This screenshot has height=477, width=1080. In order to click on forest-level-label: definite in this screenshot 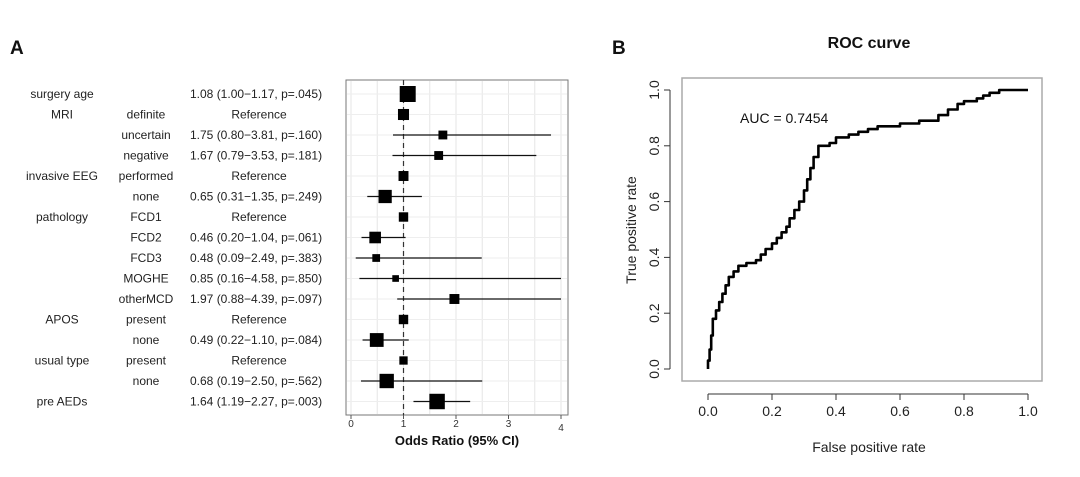, I will do `click(146, 115)`.